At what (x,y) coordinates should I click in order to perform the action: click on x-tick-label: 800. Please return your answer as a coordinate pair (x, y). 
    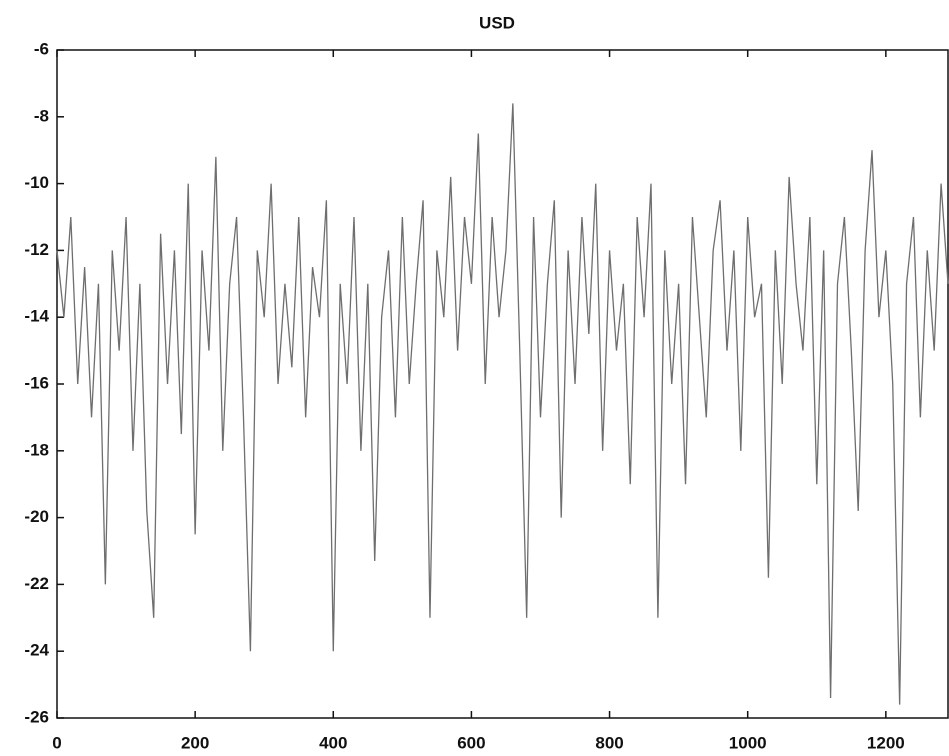
    Looking at the image, I should click on (609, 742).